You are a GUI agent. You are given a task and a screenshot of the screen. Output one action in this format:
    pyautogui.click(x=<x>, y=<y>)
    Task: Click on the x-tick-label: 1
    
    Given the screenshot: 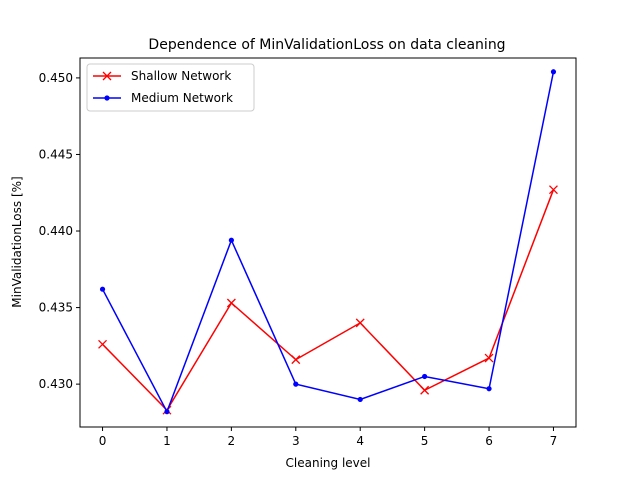 What is the action you would take?
    pyautogui.click(x=167, y=441)
    